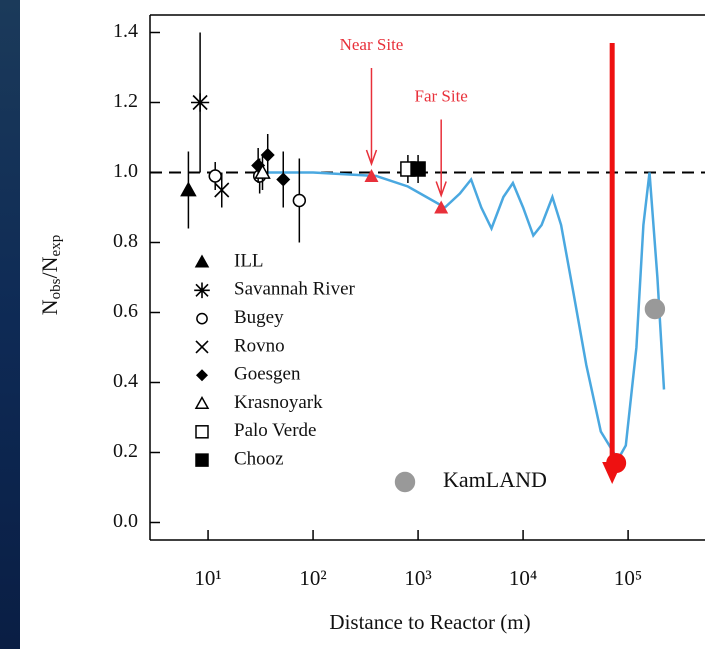 This screenshot has height=649, width=705. Describe the element at coordinates (125, 311) in the screenshot. I see `y-tick-label: 0.6` at that location.